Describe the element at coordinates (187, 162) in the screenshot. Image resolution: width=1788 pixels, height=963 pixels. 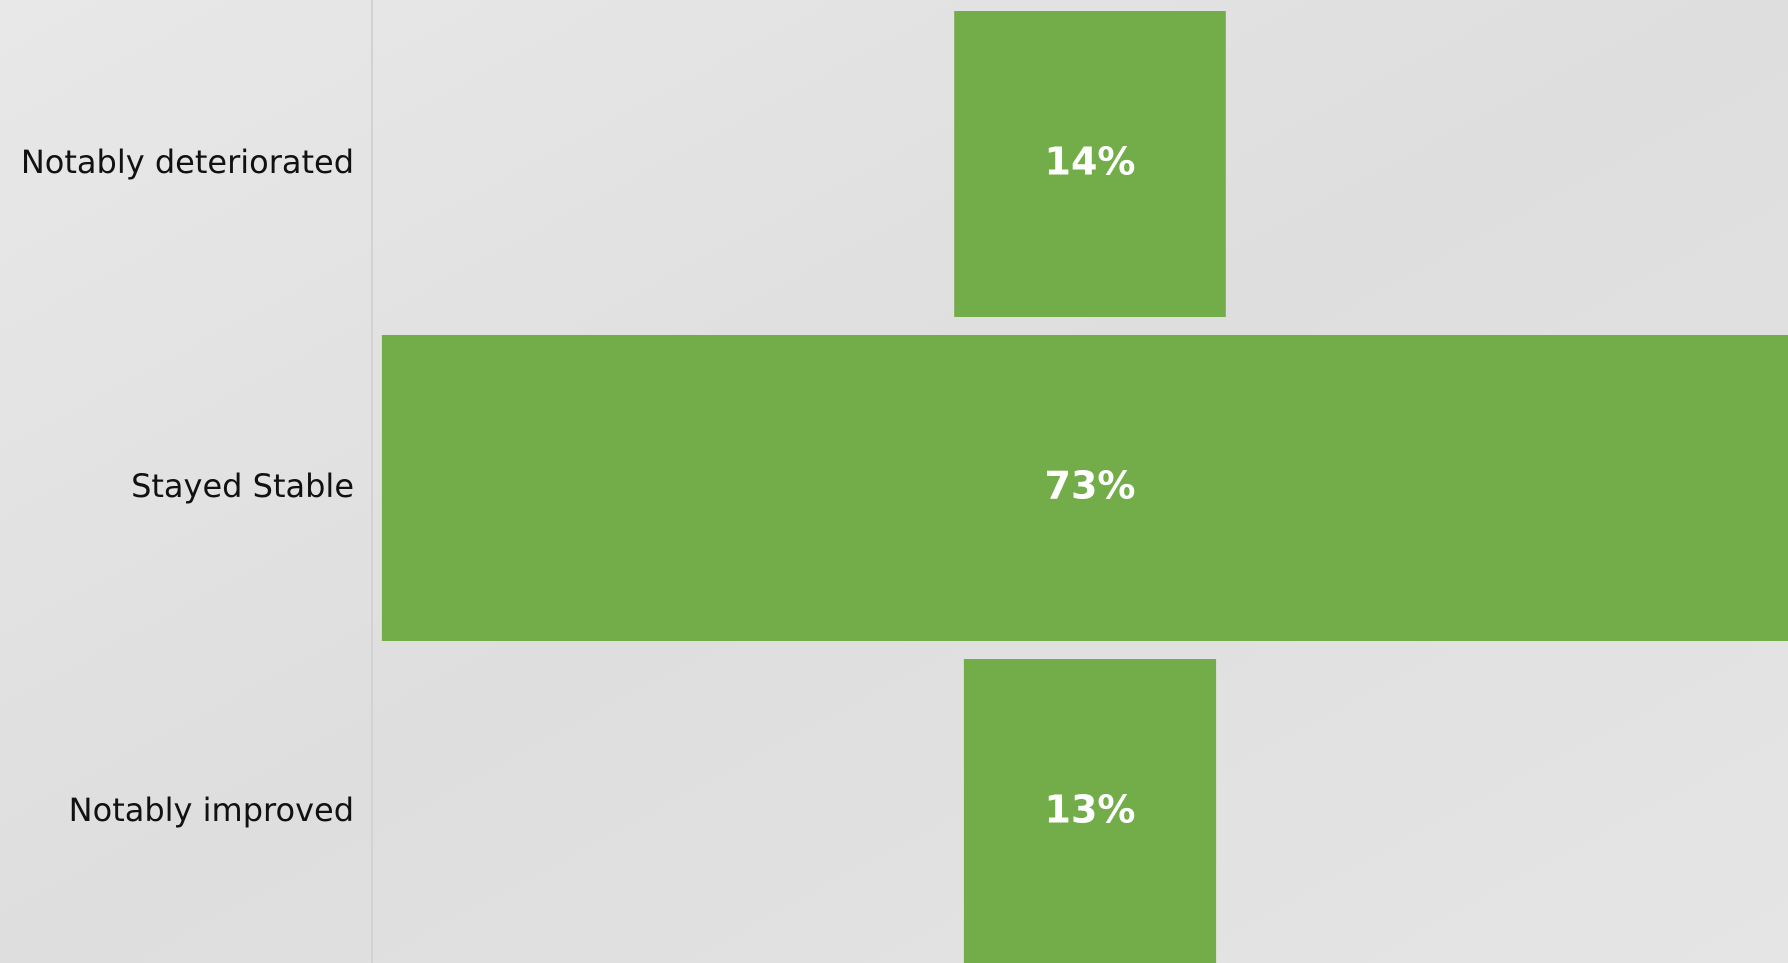
I see `category-label: Notably deteriorated` at that location.